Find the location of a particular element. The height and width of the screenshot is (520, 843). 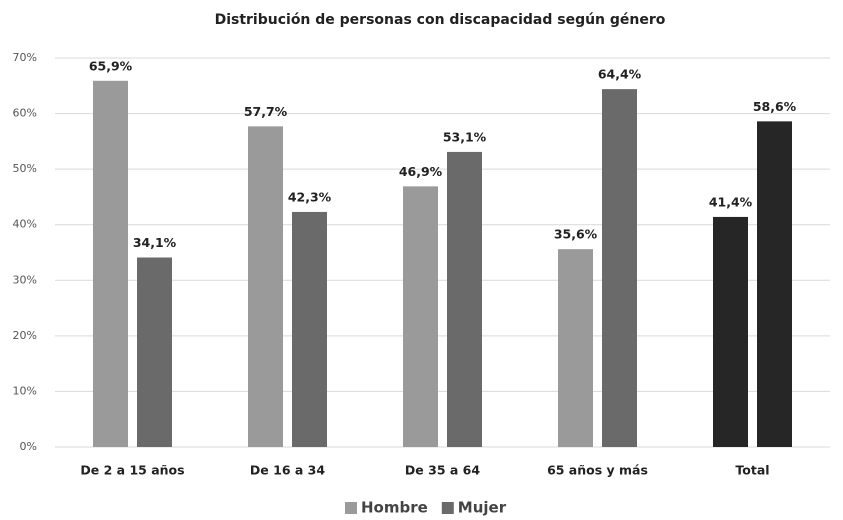

value-label: 34,1% is located at coordinates (155, 242).